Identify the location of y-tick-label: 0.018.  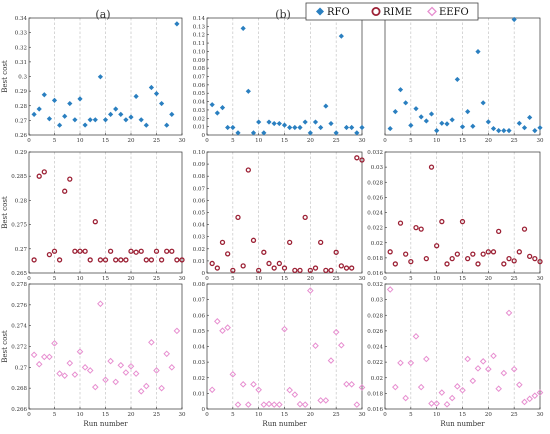
(375, 259).